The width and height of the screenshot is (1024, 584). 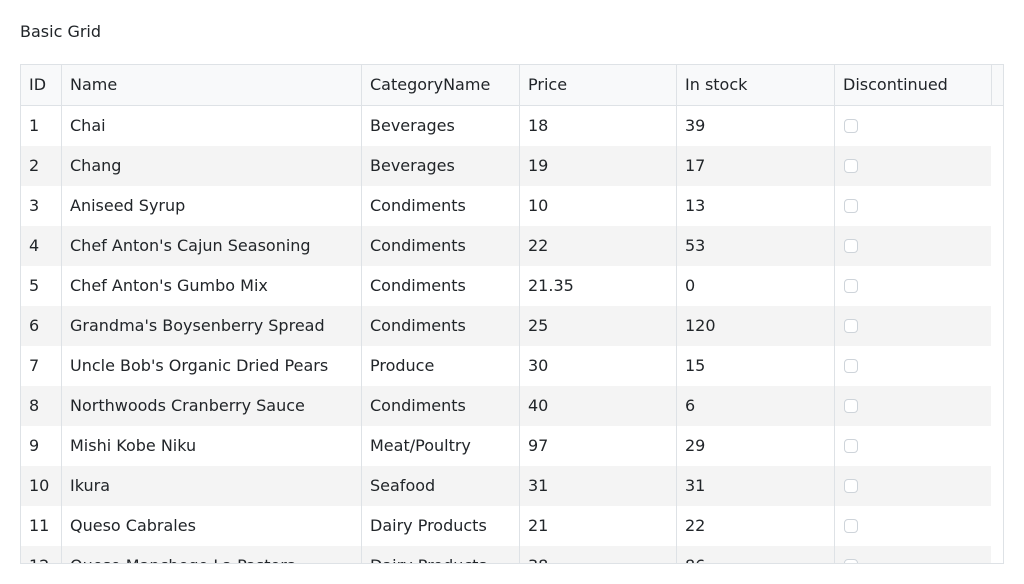 I want to click on column-header-id: ID, so click(x=41, y=85).